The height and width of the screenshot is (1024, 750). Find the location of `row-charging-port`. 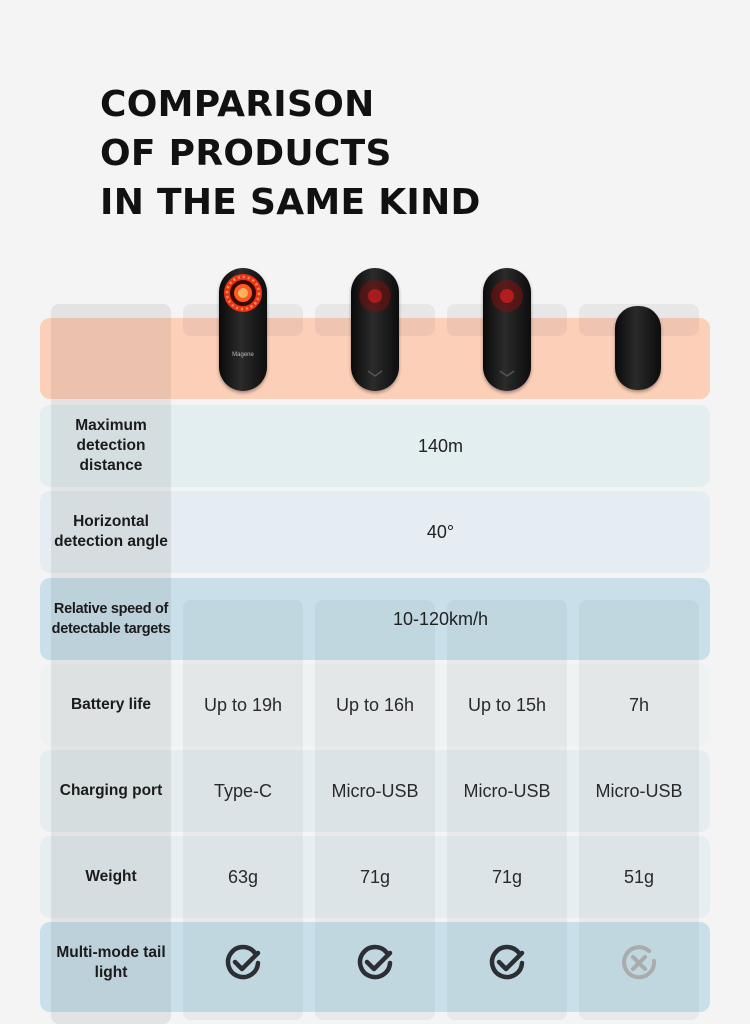

row-charging-port is located at coordinates (375, 791).